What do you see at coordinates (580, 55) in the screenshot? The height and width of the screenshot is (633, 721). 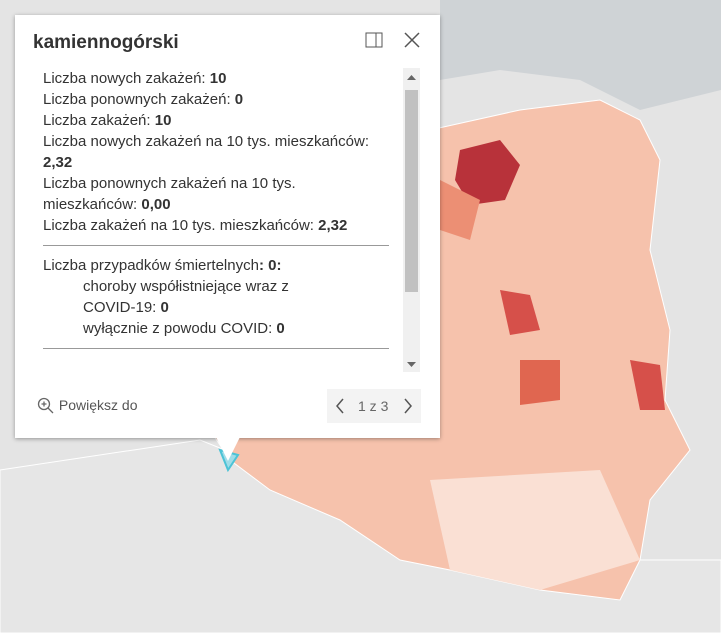 I see `sea` at bounding box center [580, 55].